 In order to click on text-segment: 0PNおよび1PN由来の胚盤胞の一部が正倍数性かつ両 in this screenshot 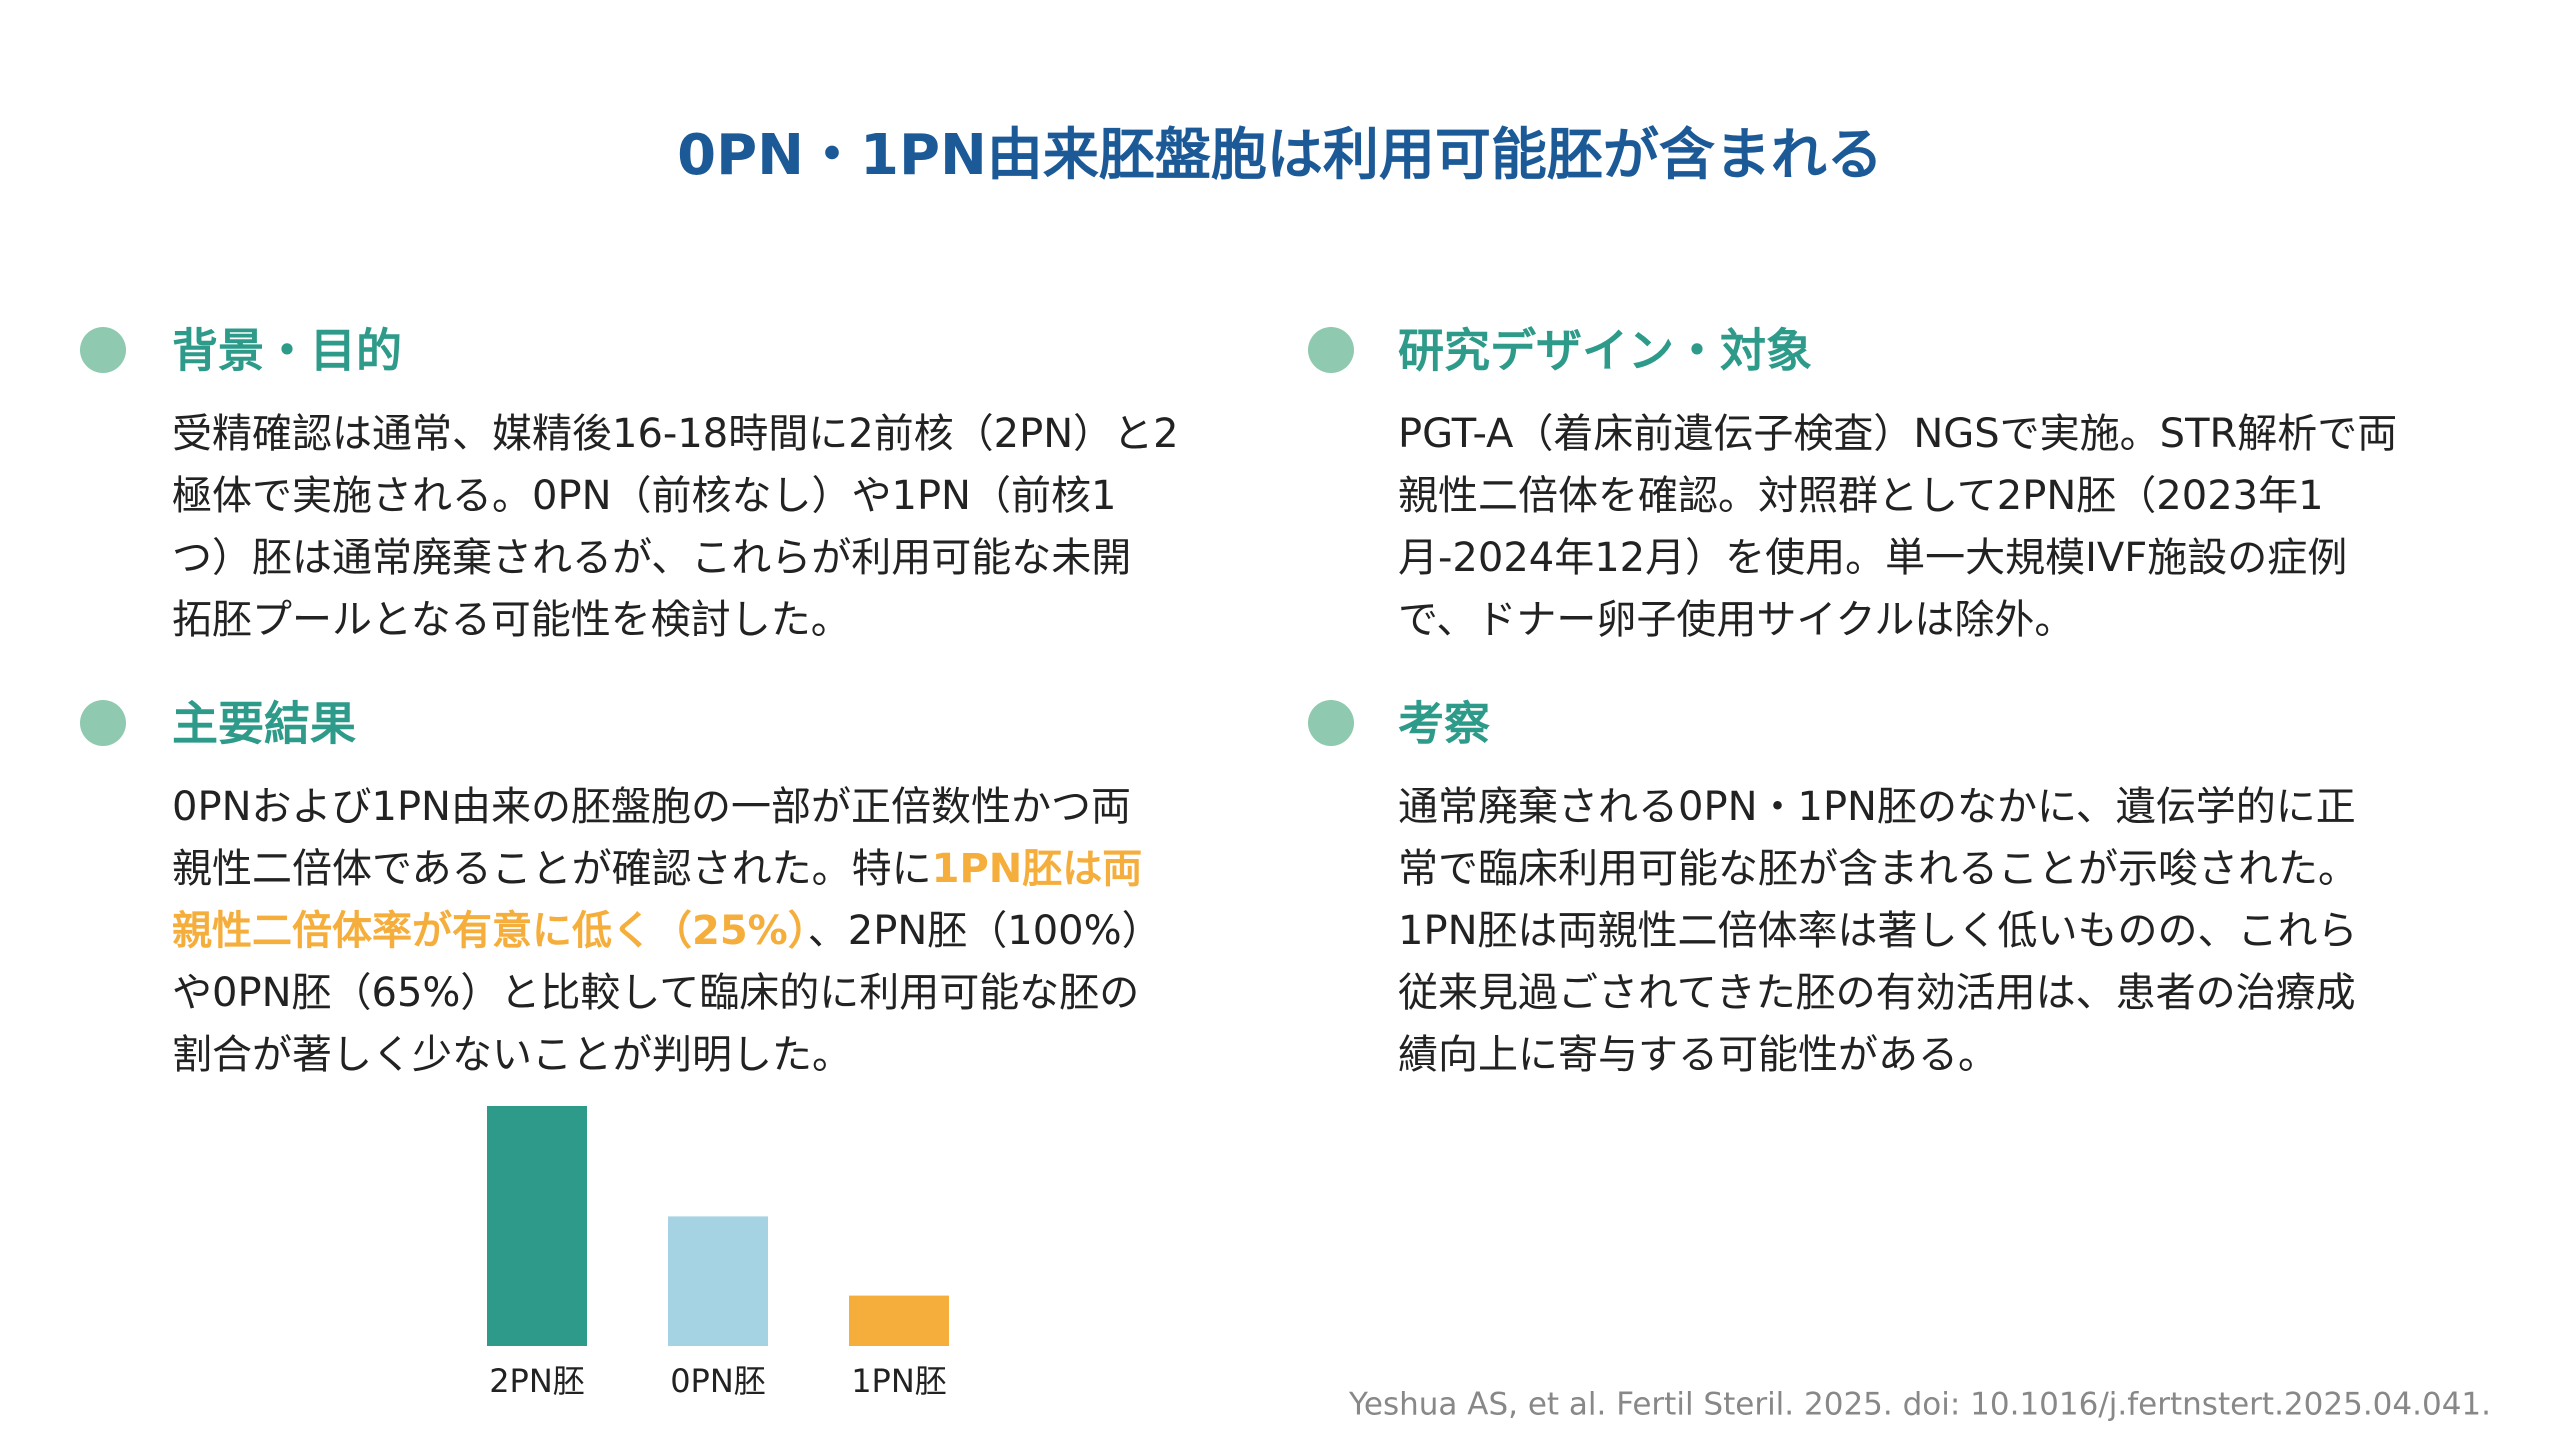, I will do `click(651, 807)`.